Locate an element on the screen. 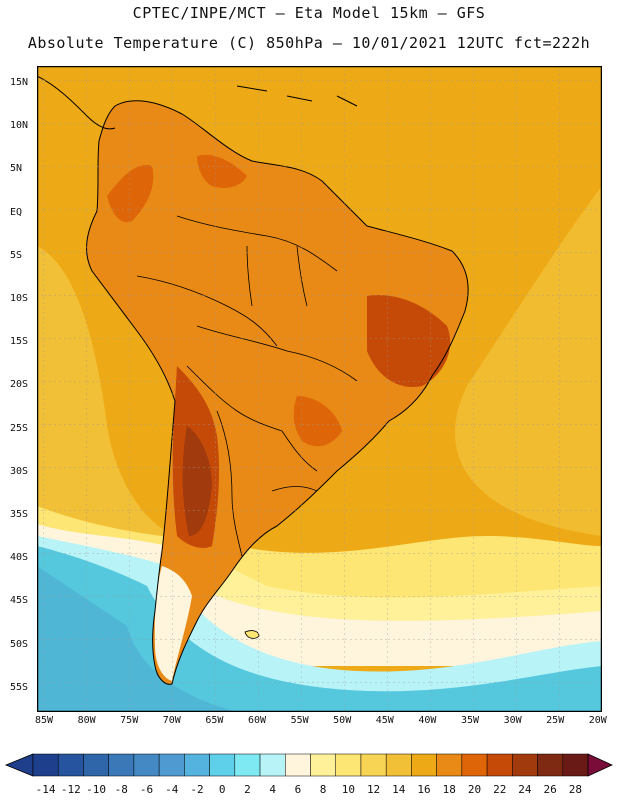 This screenshot has height=800, width=618. colorbar-tick-label: -12 is located at coordinates (70, 789).